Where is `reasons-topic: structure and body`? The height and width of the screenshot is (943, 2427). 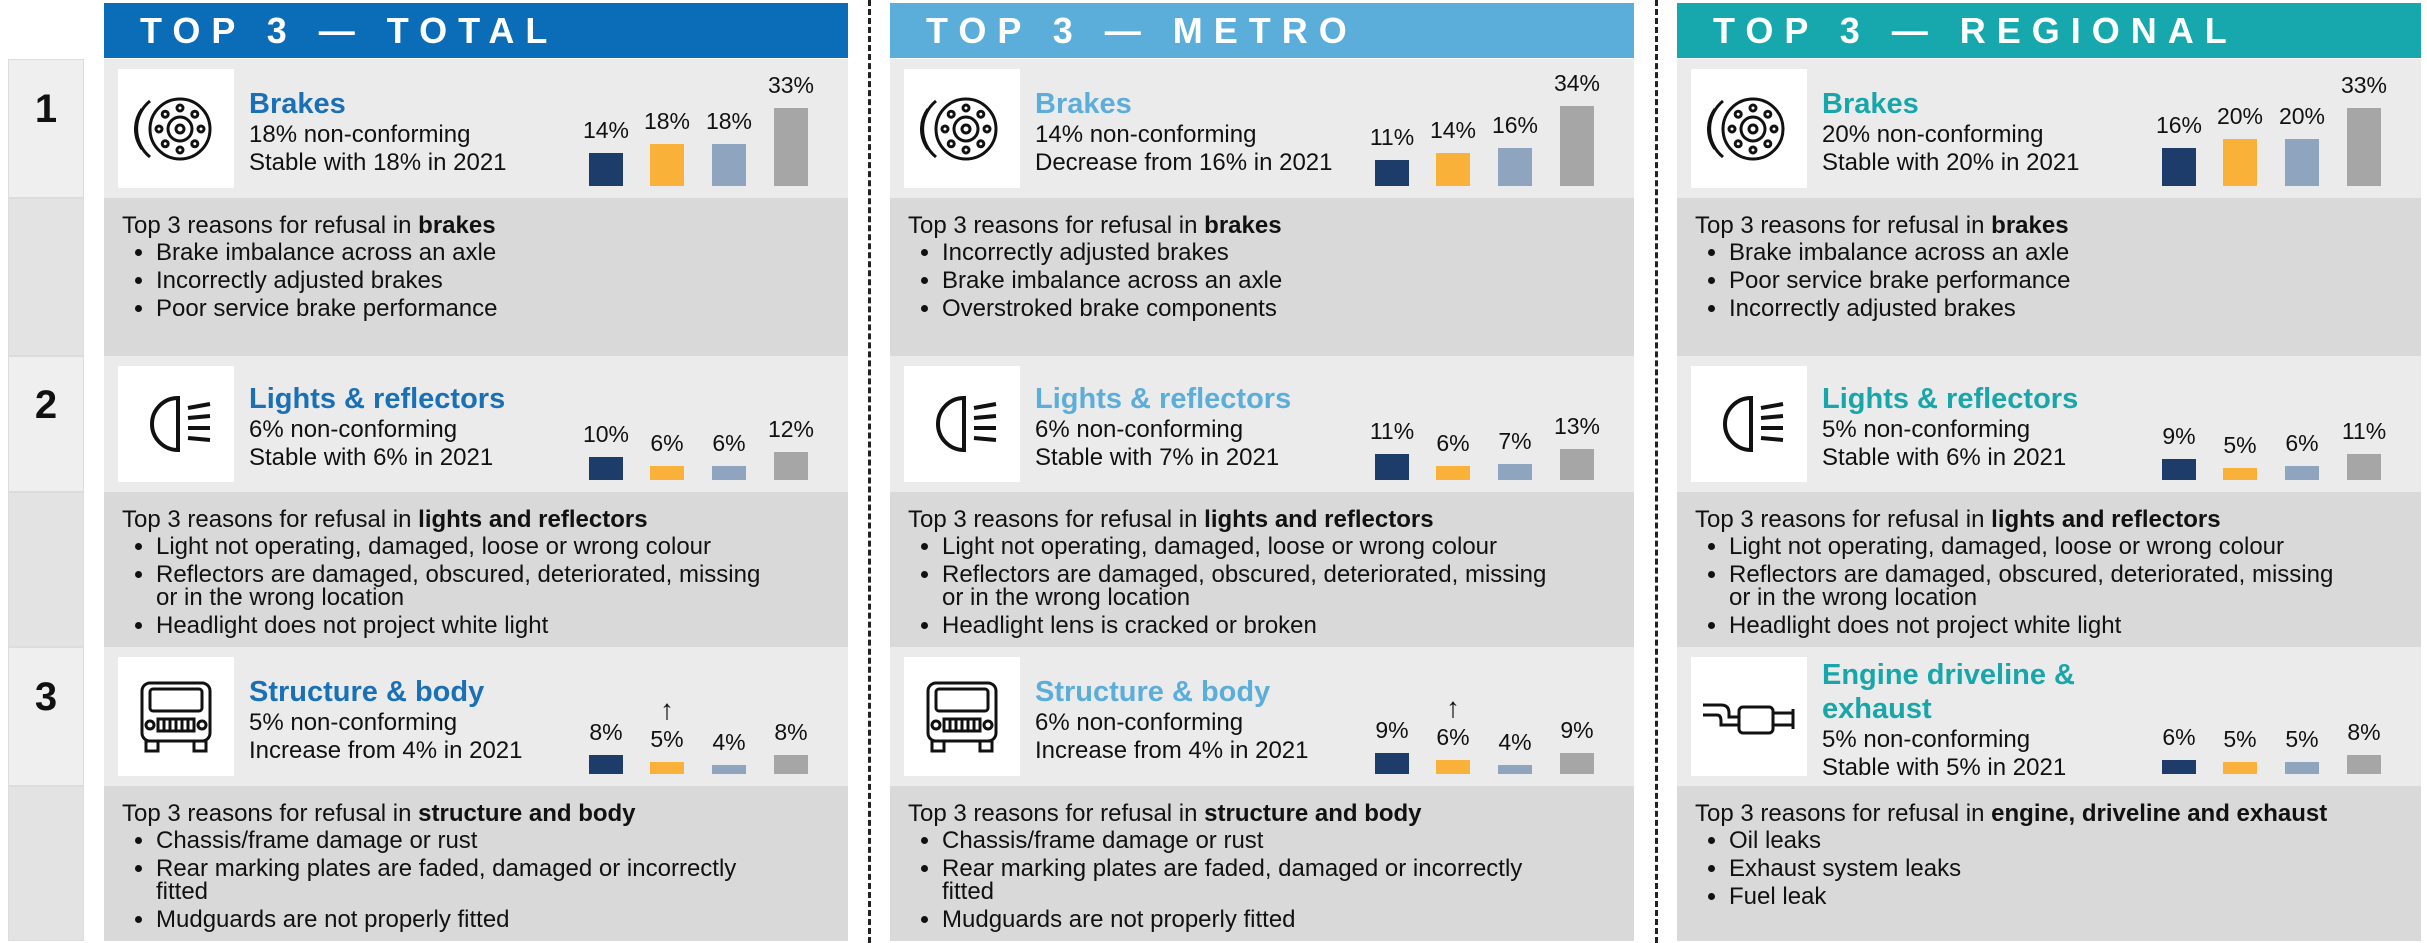 reasons-topic: structure and body is located at coordinates (527, 813).